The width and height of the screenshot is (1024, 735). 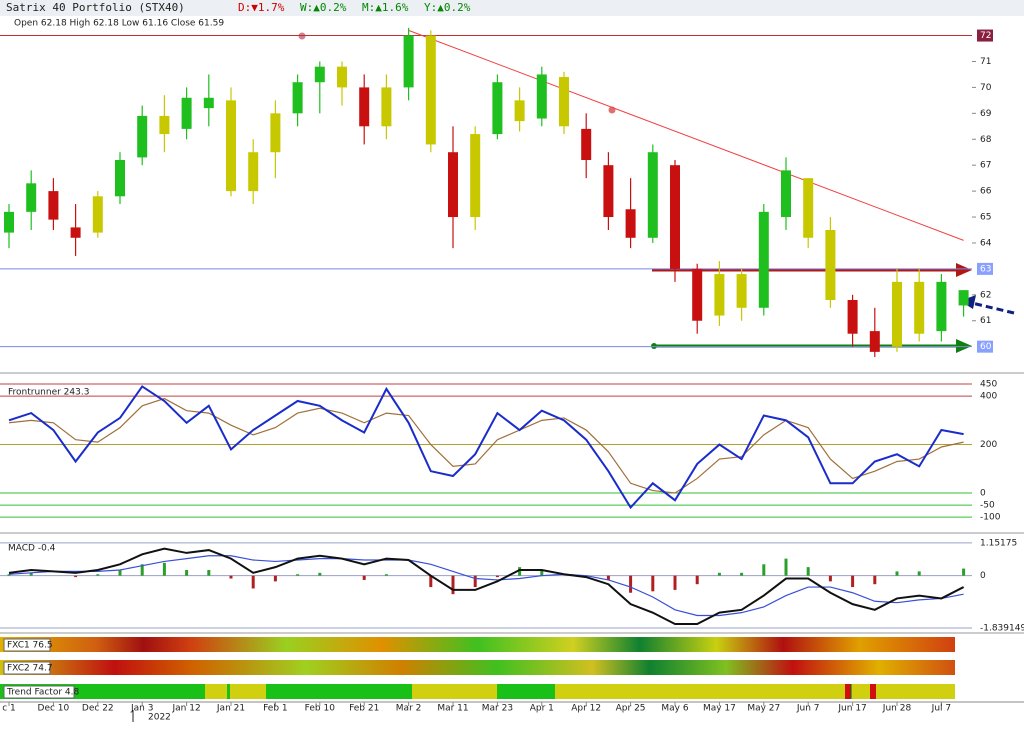 What do you see at coordinates (230, 709) in the screenshot?
I see `x-tick-label: Jan 21` at bounding box center [230, 709].